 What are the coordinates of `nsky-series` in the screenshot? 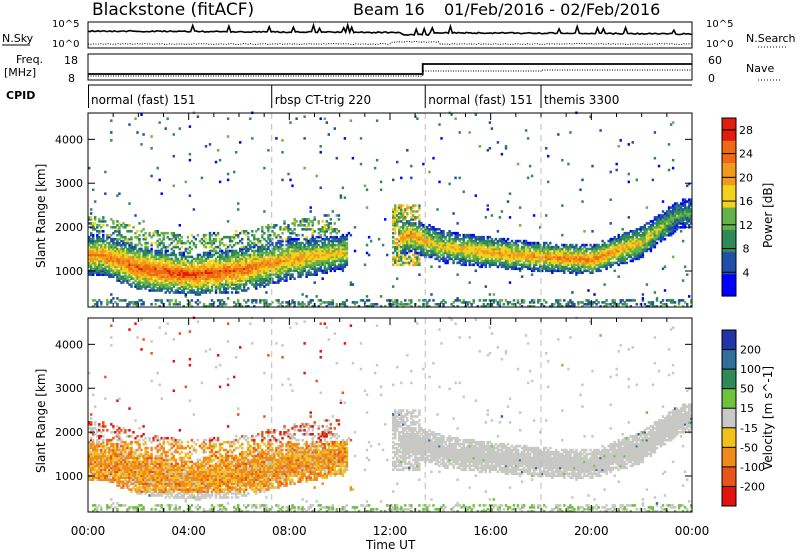 It's located at (390, 34).